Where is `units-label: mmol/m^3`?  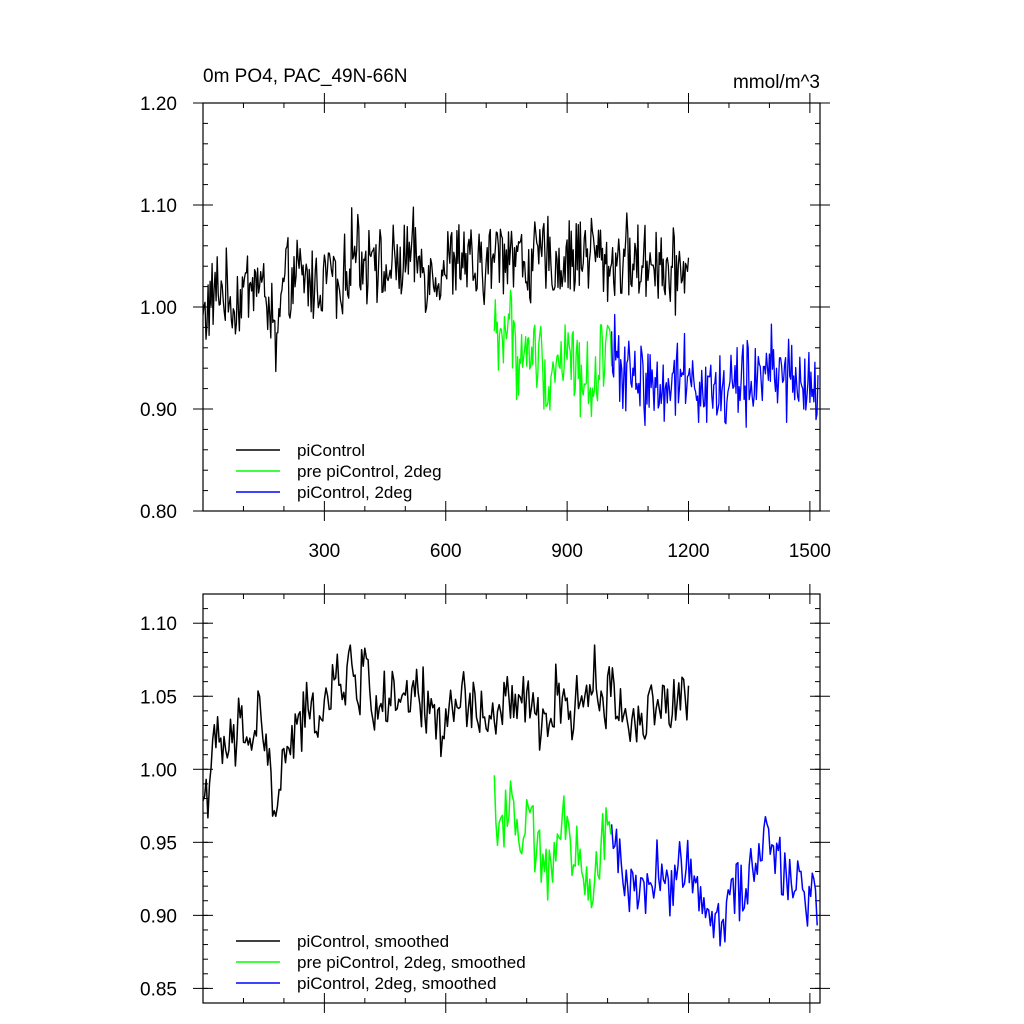
units-label: mmol/m^3 is located at coordinates (776, 82).